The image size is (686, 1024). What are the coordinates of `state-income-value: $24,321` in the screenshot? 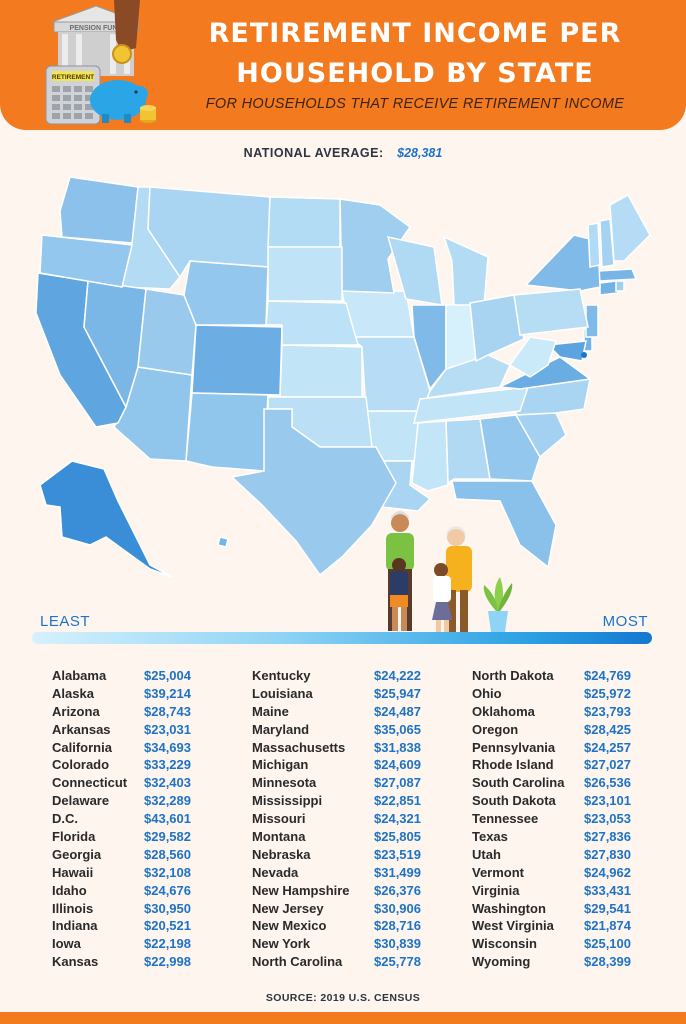 It's located at (397, 819).